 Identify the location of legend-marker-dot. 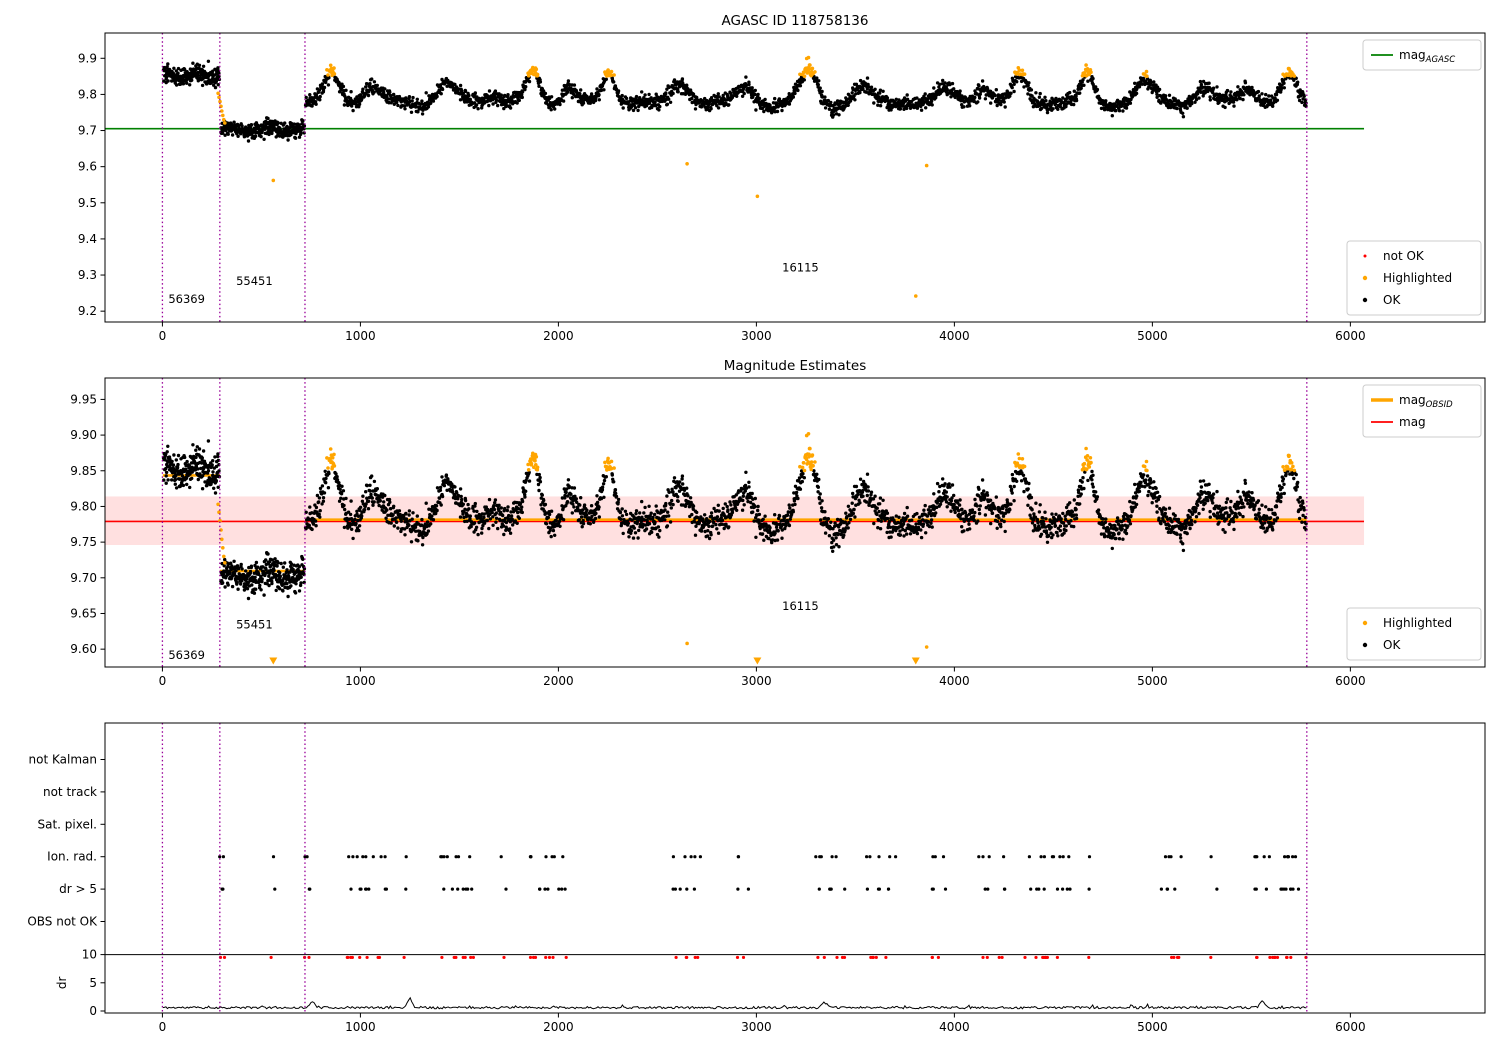
(1365, 278).